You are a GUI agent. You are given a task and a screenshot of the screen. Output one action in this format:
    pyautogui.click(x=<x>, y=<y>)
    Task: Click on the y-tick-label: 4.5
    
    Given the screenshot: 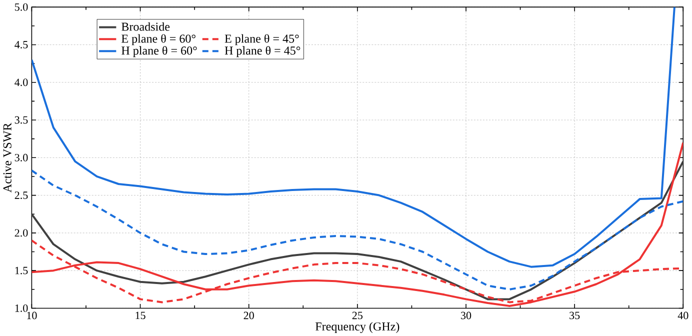 What is the action you would take?
    pyautogui.click(x=21, y=44)
    